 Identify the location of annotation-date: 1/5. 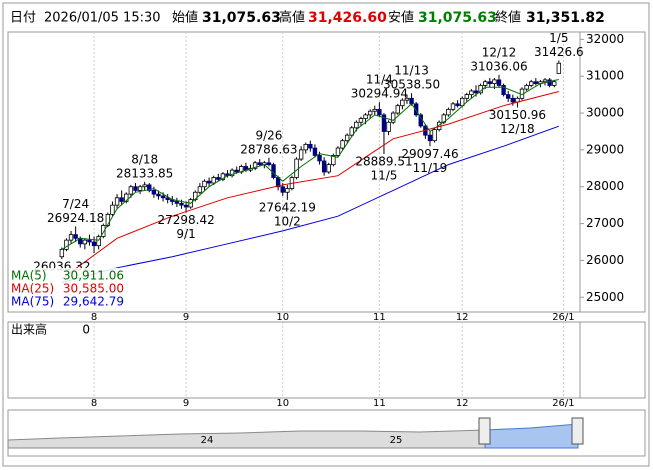
(558, 38).